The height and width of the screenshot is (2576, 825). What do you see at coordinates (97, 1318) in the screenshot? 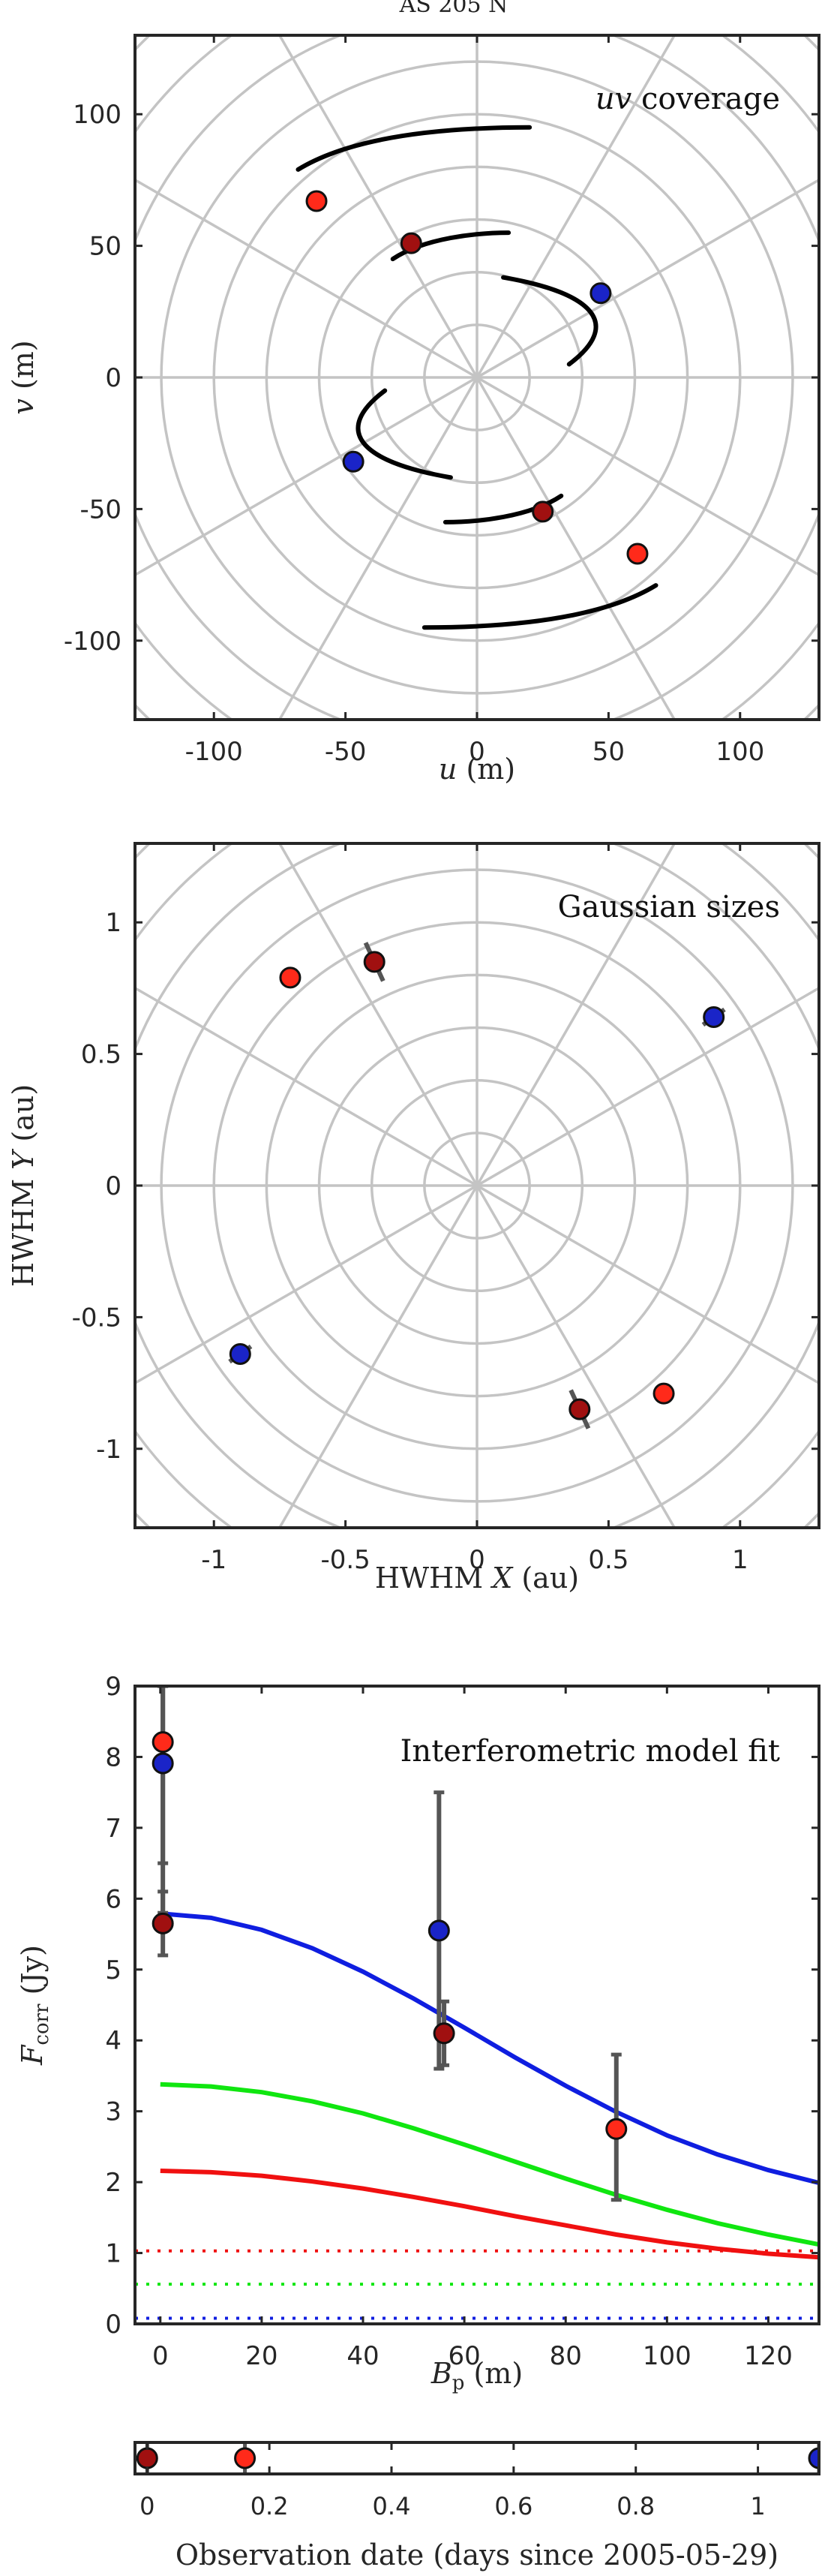
I see `y-tick-label: -0.5` at bounding box center [97, 1318].